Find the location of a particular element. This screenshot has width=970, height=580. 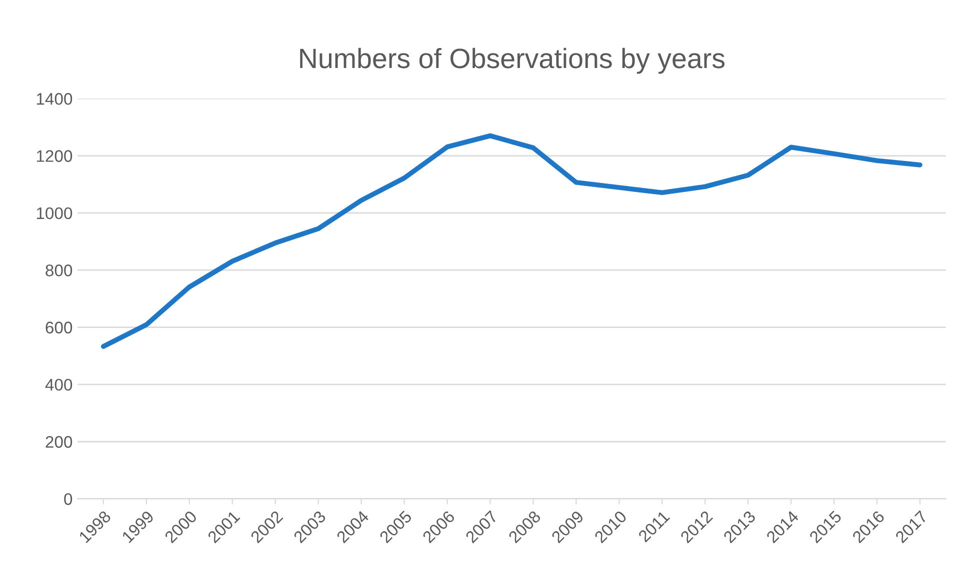

y-tick-label: 800 is located at coordinates (59, 270).